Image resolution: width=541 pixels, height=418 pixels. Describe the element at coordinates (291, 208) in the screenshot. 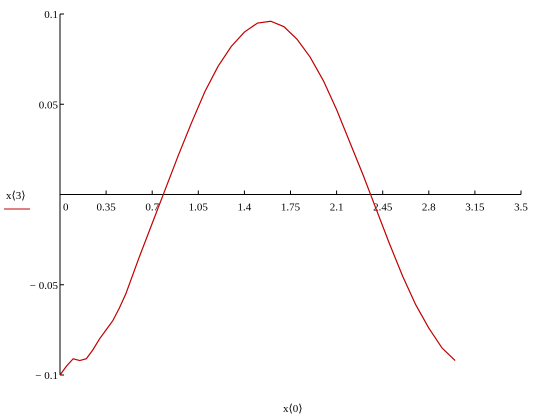

I see `x-tick-label: 1.75` at that location.